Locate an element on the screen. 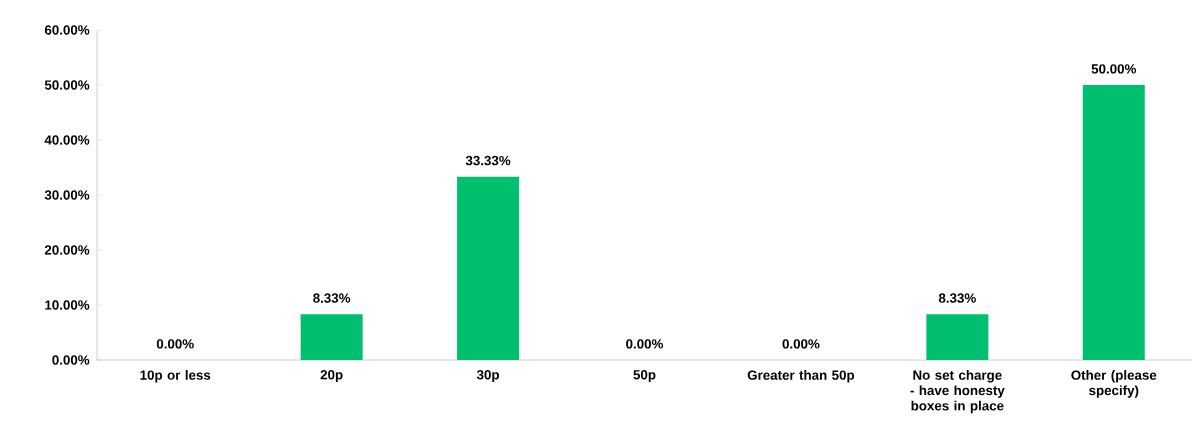 Image resolution: width=1200 pixels, height=437 pixels. y-tick-label: 40.00% is located at coordinates (67, 140).